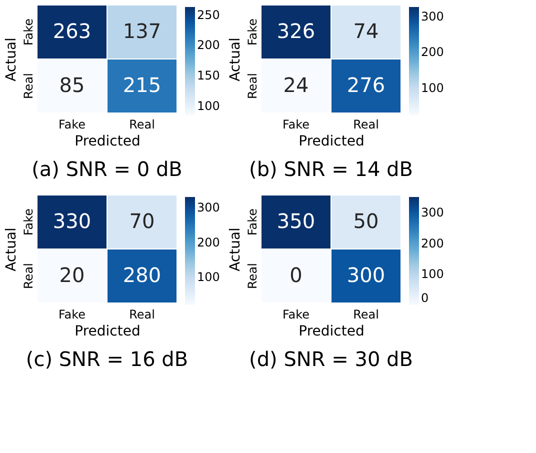 This screenshot has width=536, height=453. I want to click on data-label: 85, so click(72, 85).